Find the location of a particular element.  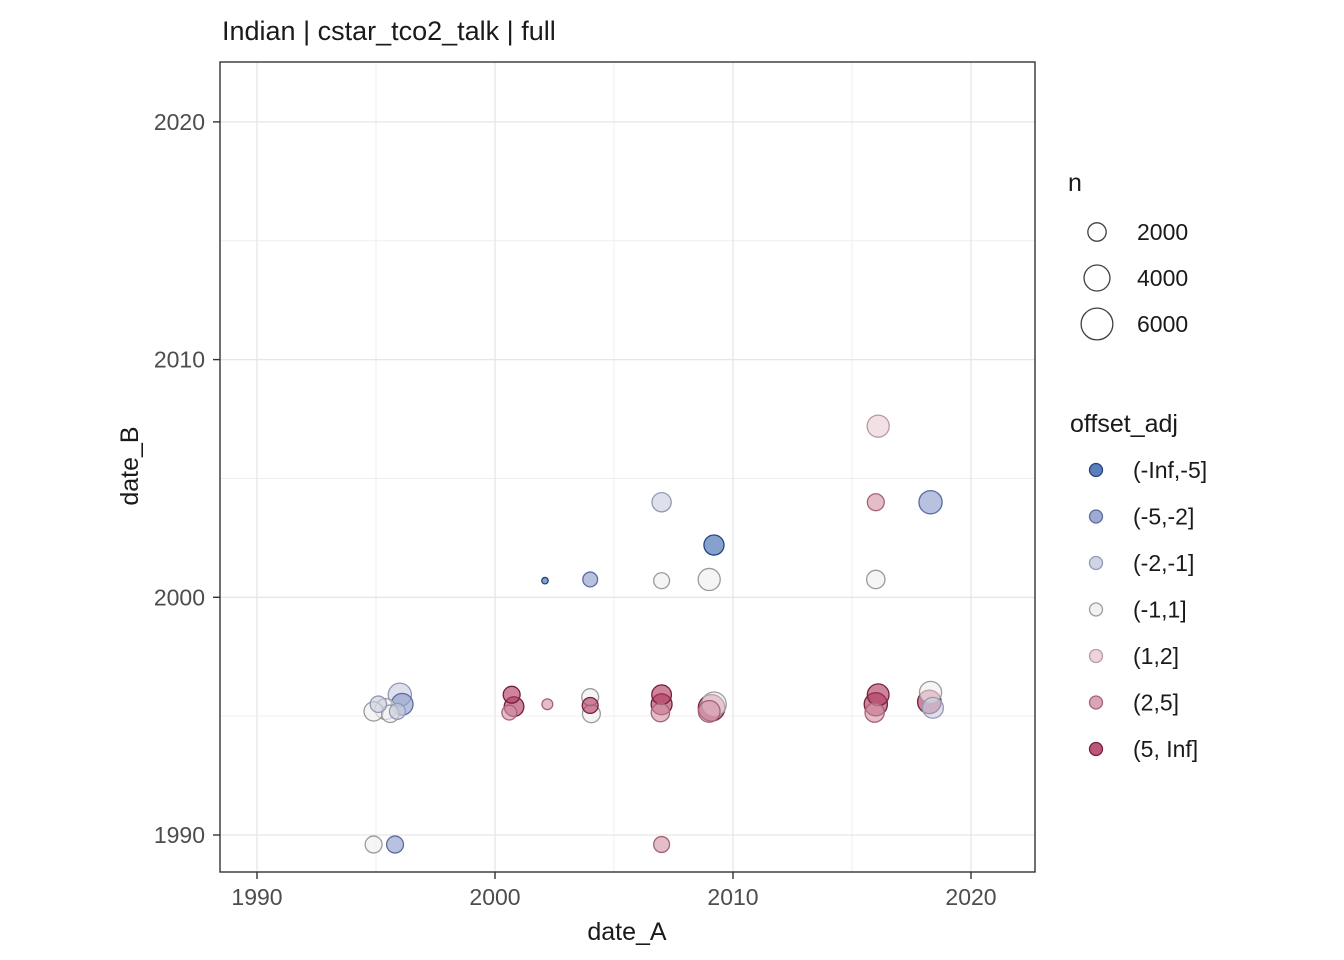

size-legend-label: 2000 is located at coordinates (1162, 232).